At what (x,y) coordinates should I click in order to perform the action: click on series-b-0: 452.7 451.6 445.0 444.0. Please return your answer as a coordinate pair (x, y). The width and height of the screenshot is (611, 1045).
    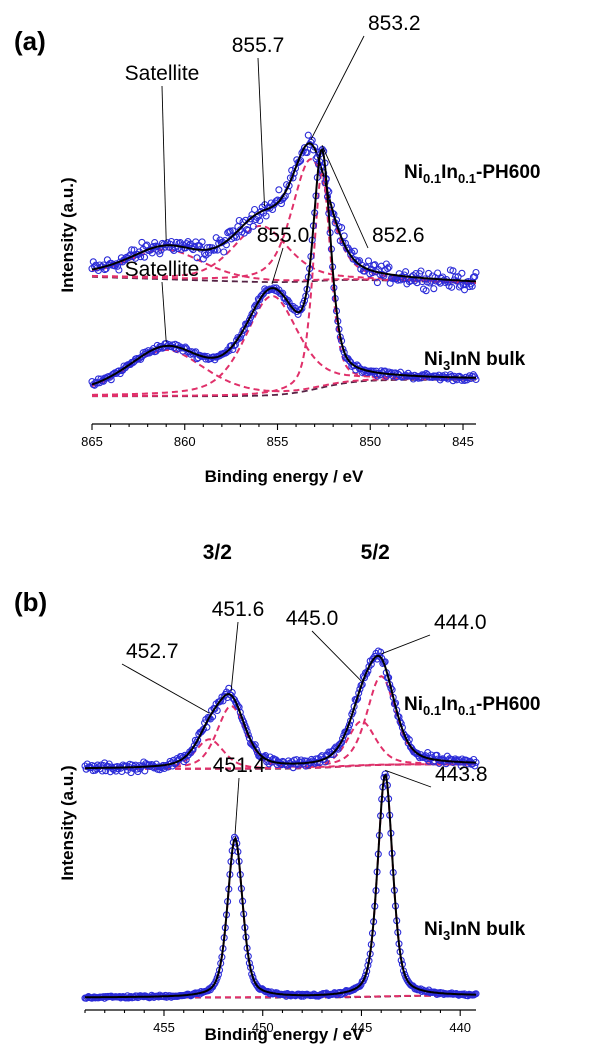
    Looking at the image, I should click on (284, 687).